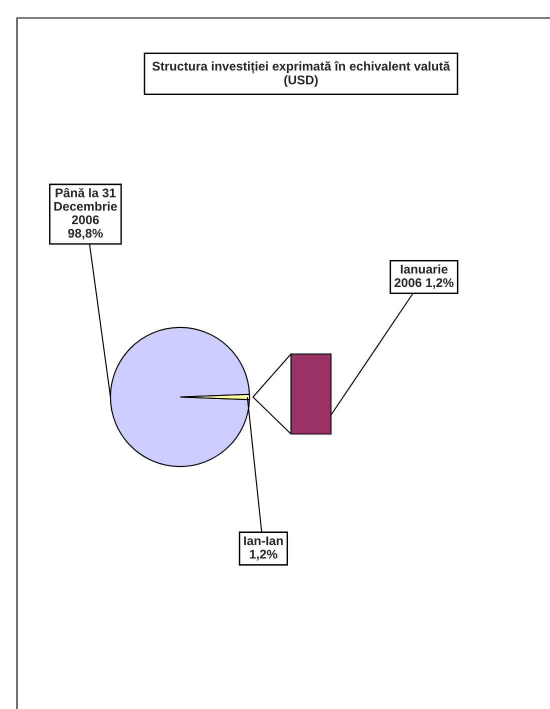  I want to click on data-label: 98,8%, so click(85, 234).